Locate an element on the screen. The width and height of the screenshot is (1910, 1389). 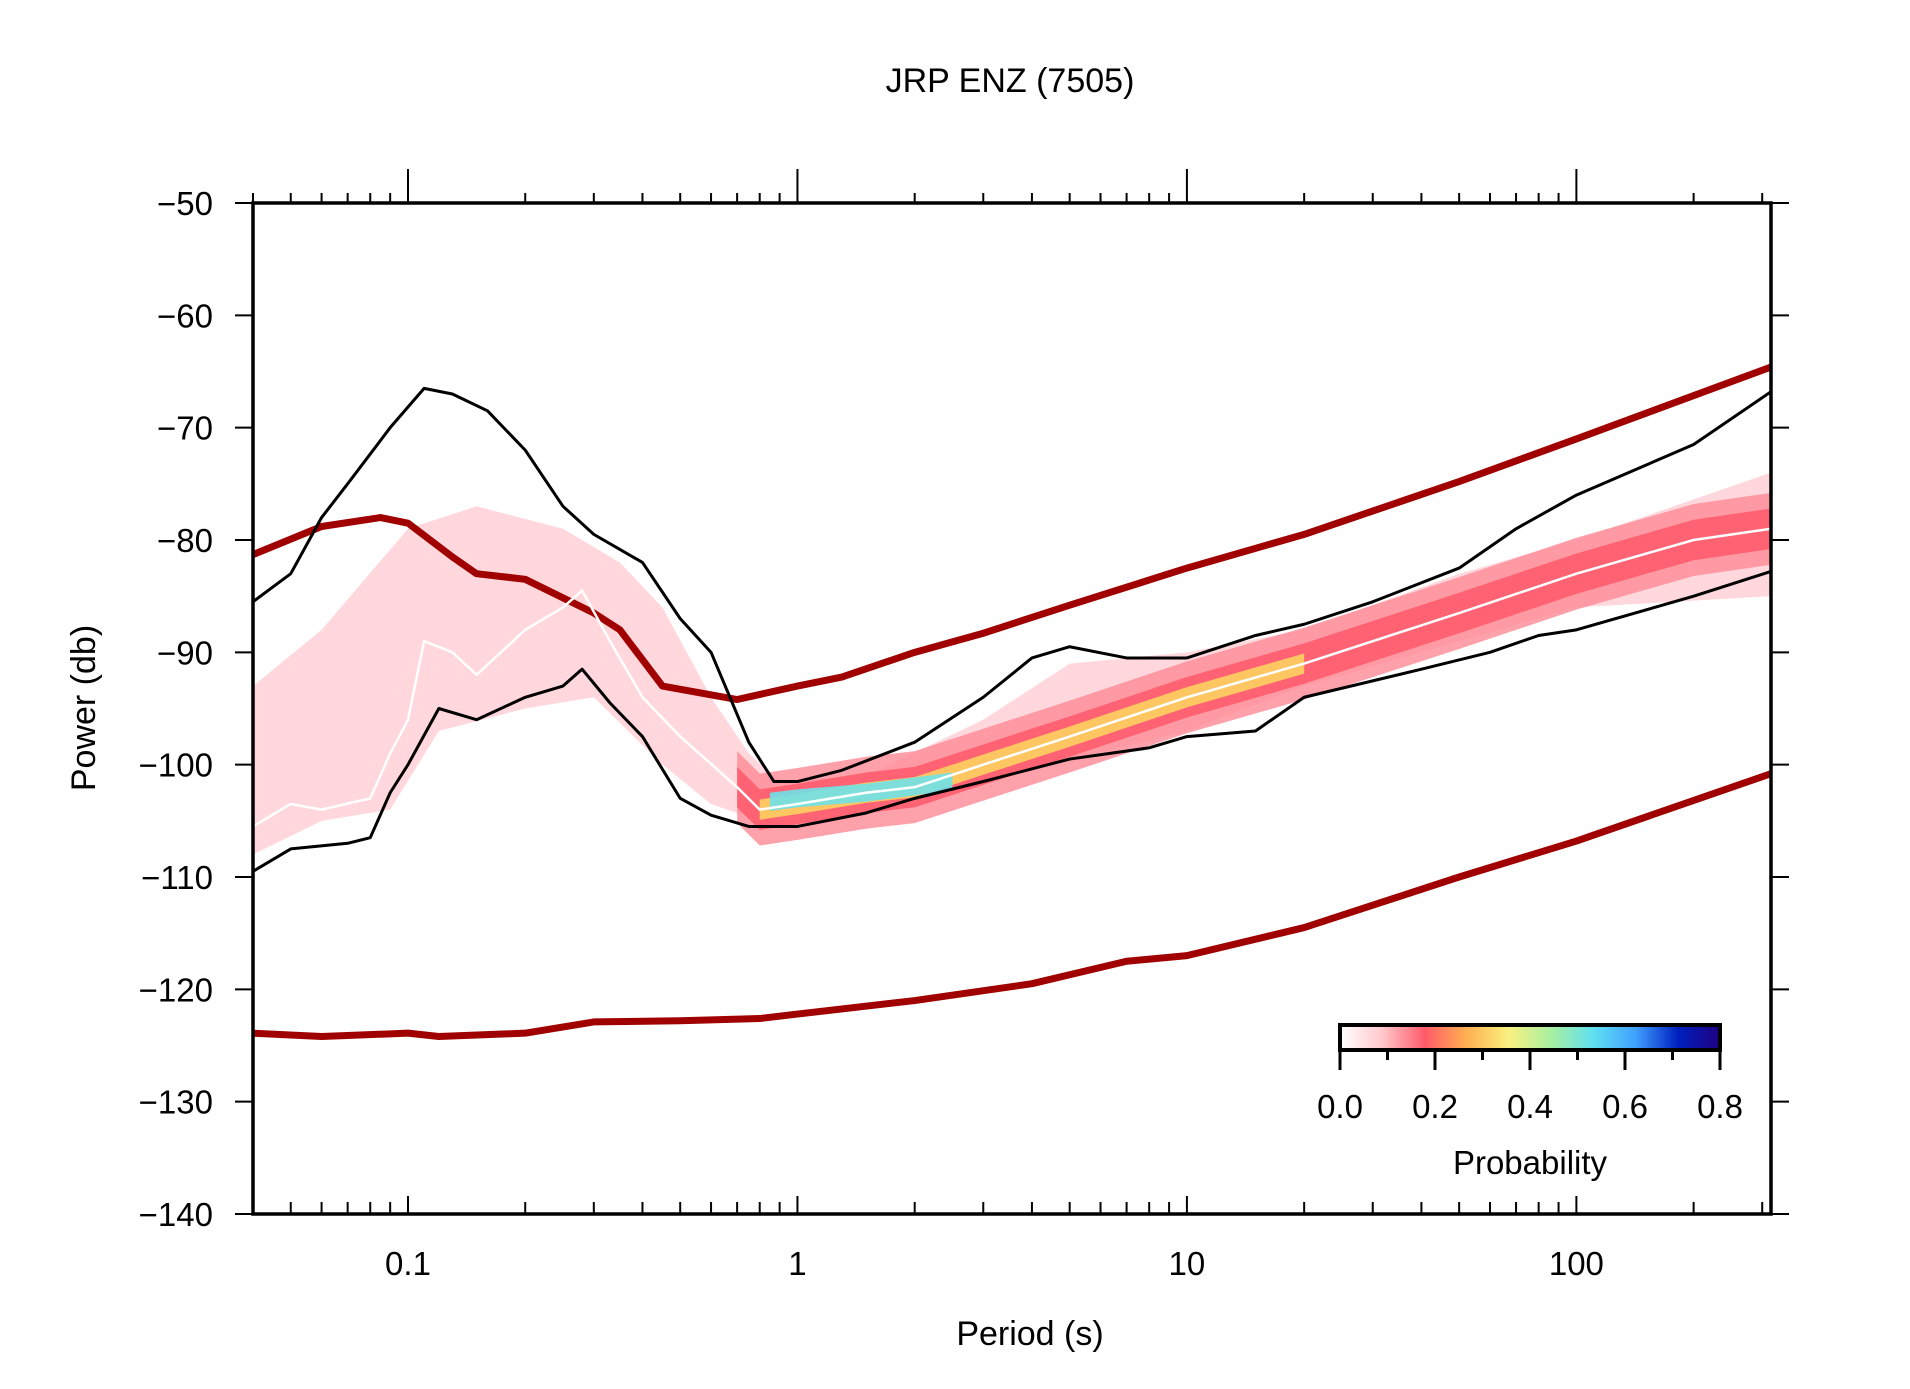
y-tick-label: −110 is located at coordinates (177, 877).